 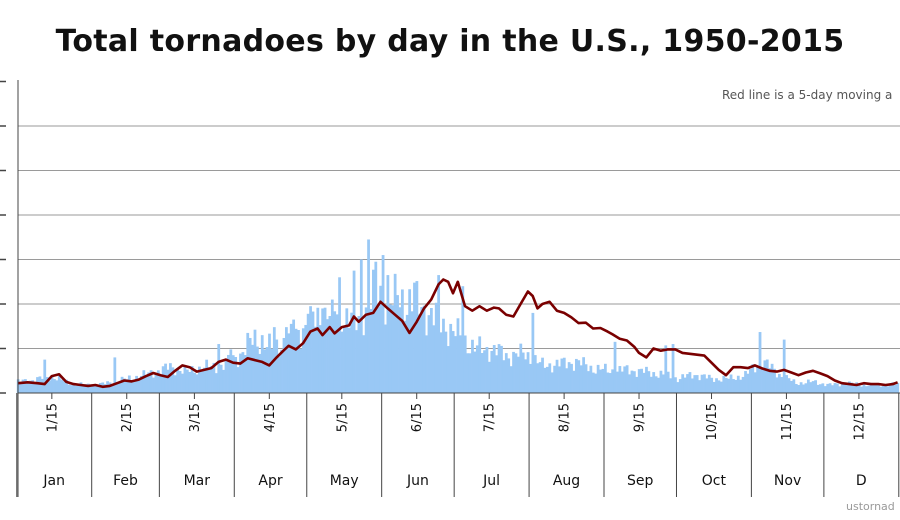 What do you see at coordinates (53, 481) in the screenshot?
I see `month-label: Jan` at bounding box center [53, 481].